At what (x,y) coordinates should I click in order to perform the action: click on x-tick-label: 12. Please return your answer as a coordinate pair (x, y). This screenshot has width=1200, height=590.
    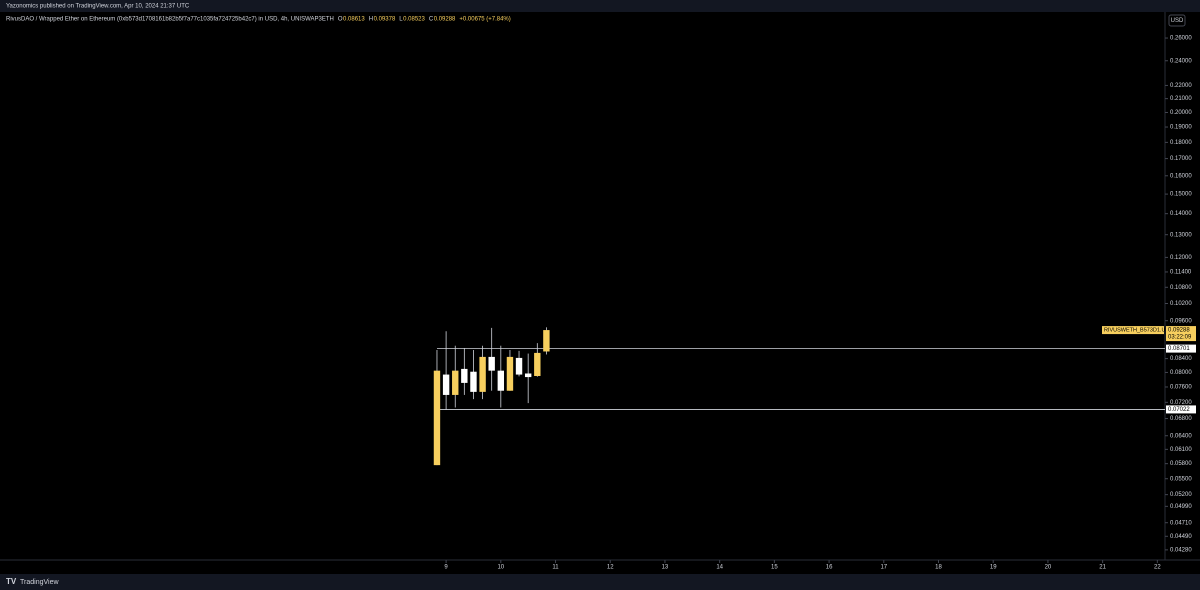
    Looking at the image, I should click on (610, 568).